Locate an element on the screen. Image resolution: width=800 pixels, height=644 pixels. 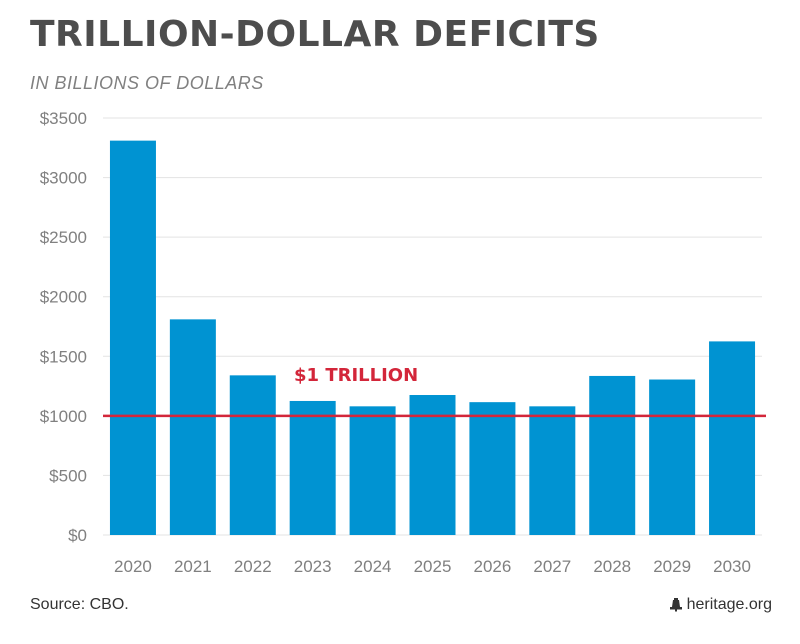
liberty-bell-icon is located at coordinates (675, 605).